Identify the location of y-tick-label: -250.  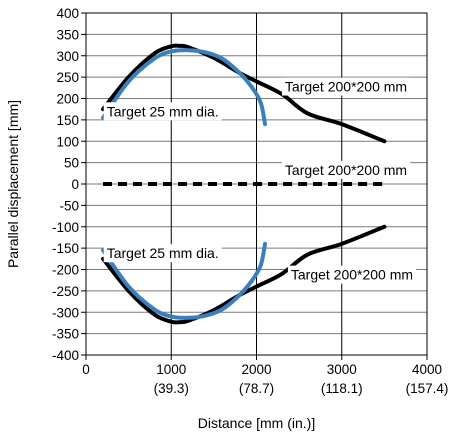
(65, 291).